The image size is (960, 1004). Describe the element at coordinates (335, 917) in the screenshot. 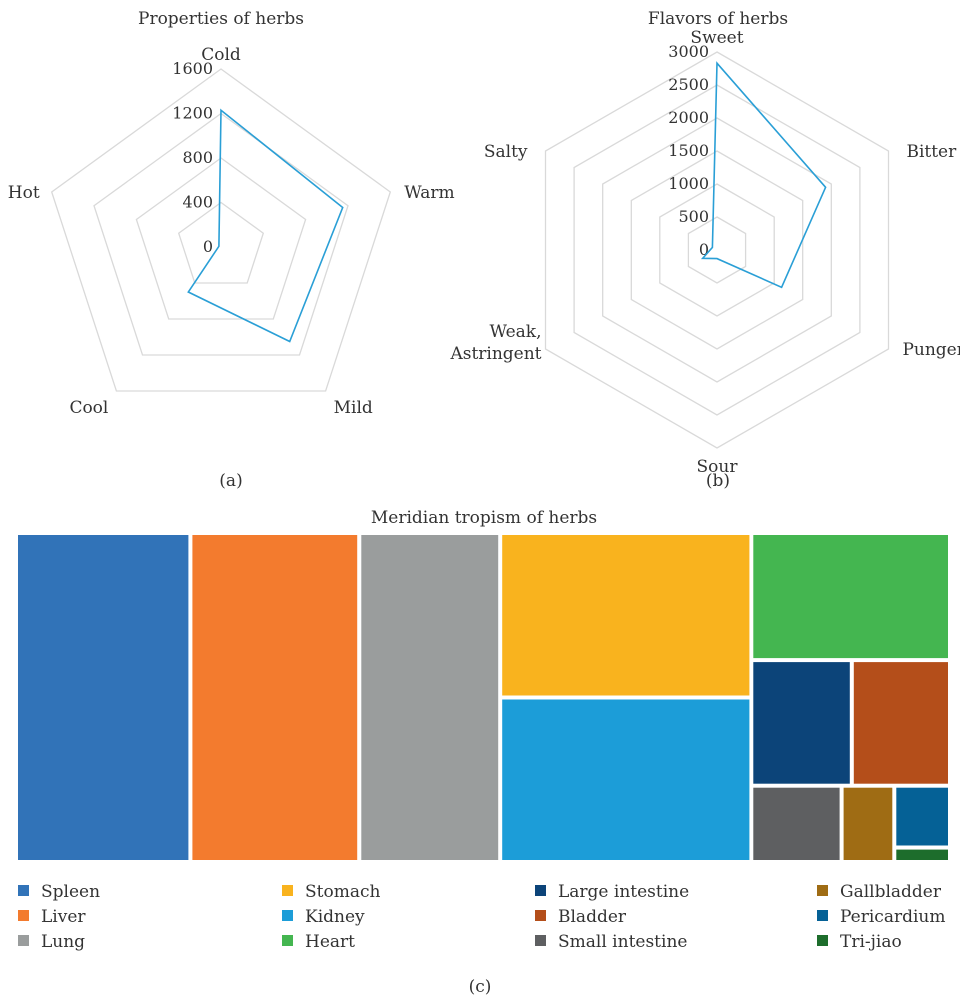

I see `legend-label: Kidney` at that location.